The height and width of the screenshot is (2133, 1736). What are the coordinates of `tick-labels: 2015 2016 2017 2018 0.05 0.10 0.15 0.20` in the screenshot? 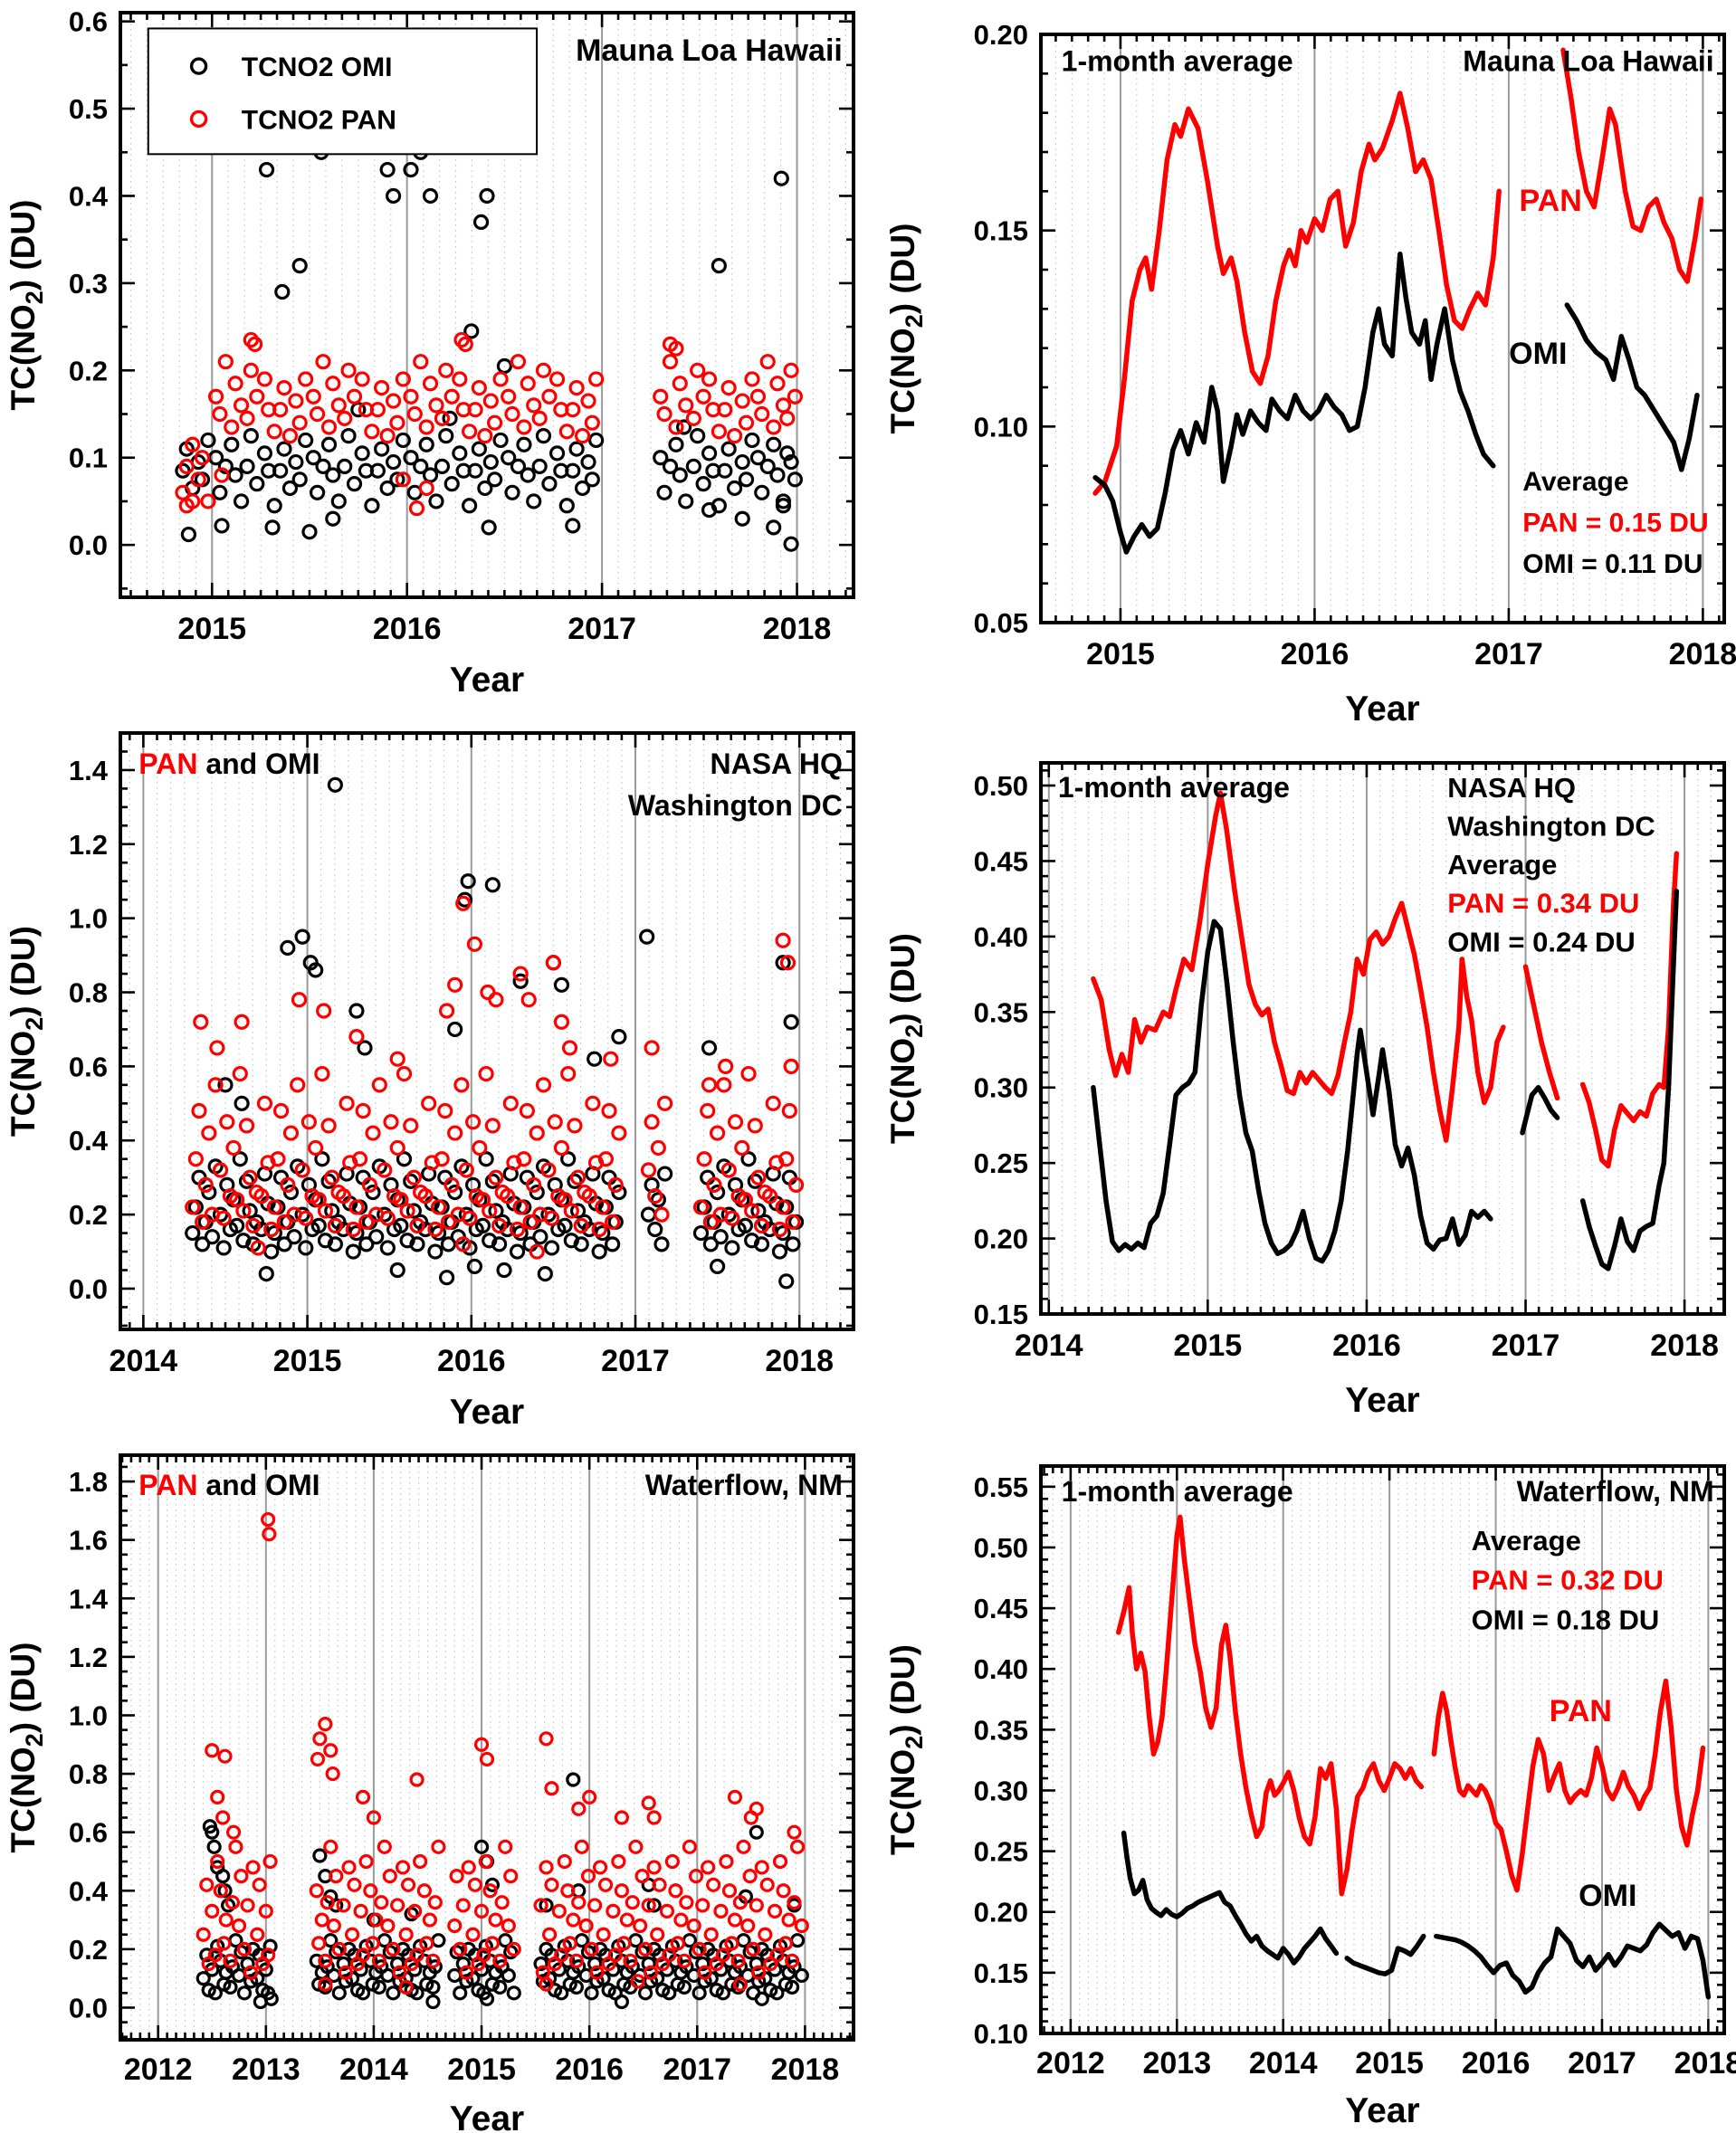 It's located at (1355, 345).